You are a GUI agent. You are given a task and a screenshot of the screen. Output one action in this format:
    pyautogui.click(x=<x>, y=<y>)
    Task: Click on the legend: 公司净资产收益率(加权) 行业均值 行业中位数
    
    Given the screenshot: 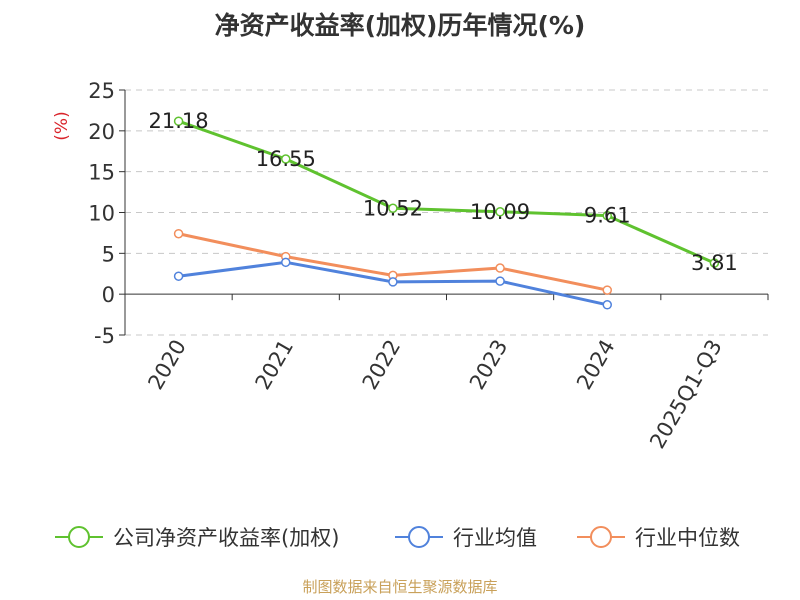 What is the action you would take?
    pyautogui.click(x=397, y=538)
    